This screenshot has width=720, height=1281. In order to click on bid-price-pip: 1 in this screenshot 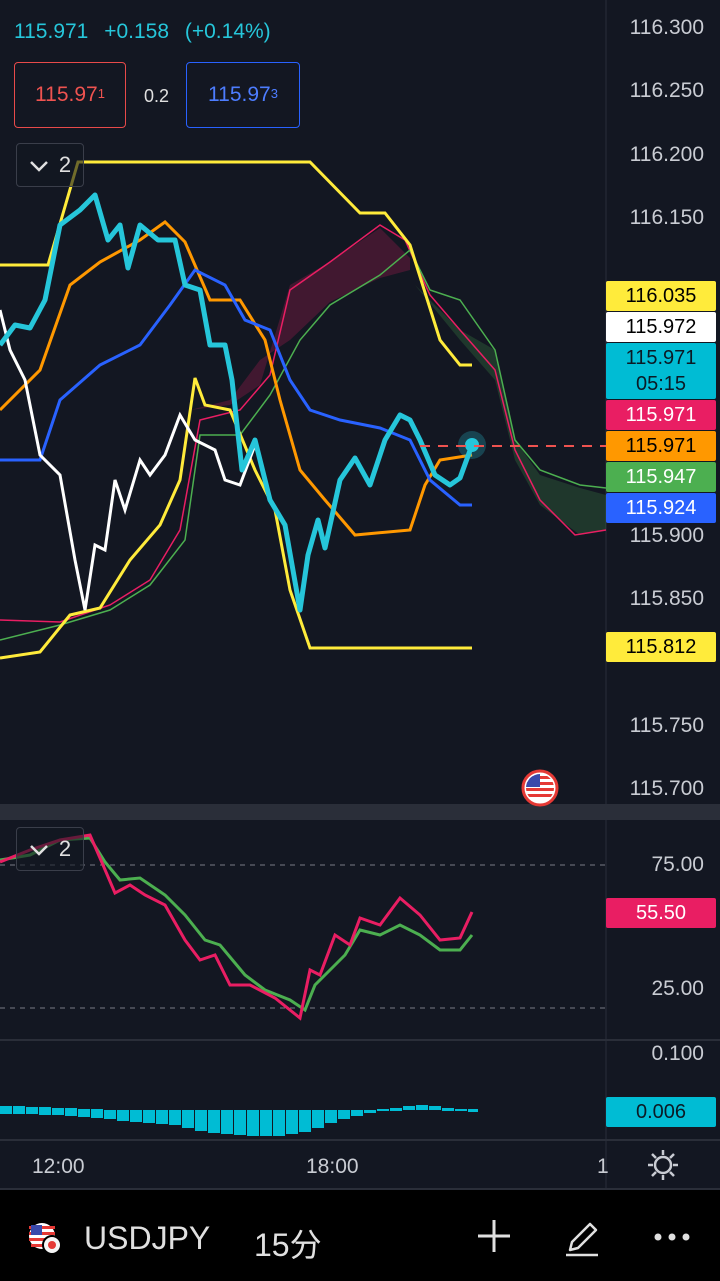, I will do `click(101, 93)`.